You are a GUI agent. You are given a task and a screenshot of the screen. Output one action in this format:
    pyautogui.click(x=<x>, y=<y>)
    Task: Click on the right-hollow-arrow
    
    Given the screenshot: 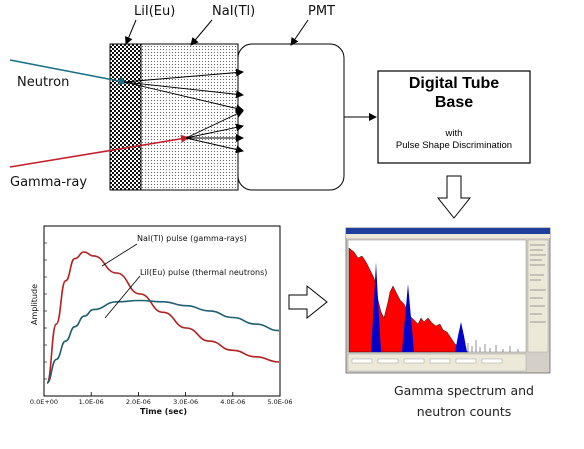 What is the action you would take?
    pyautogui.click(x=308, y=302)
    